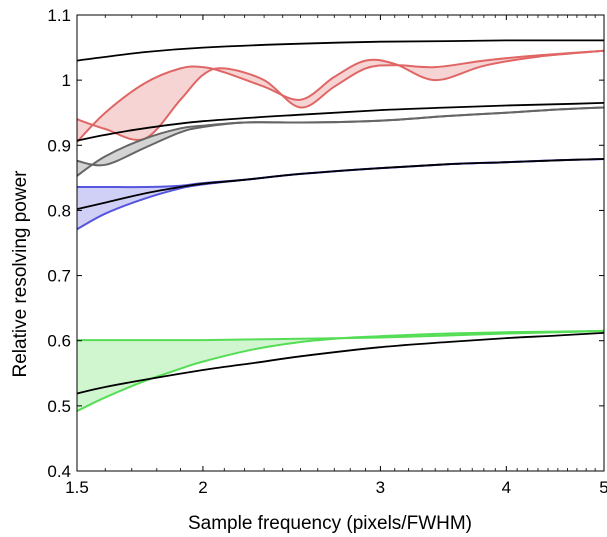  I want to click on band-4-fill, so click(340, 371).